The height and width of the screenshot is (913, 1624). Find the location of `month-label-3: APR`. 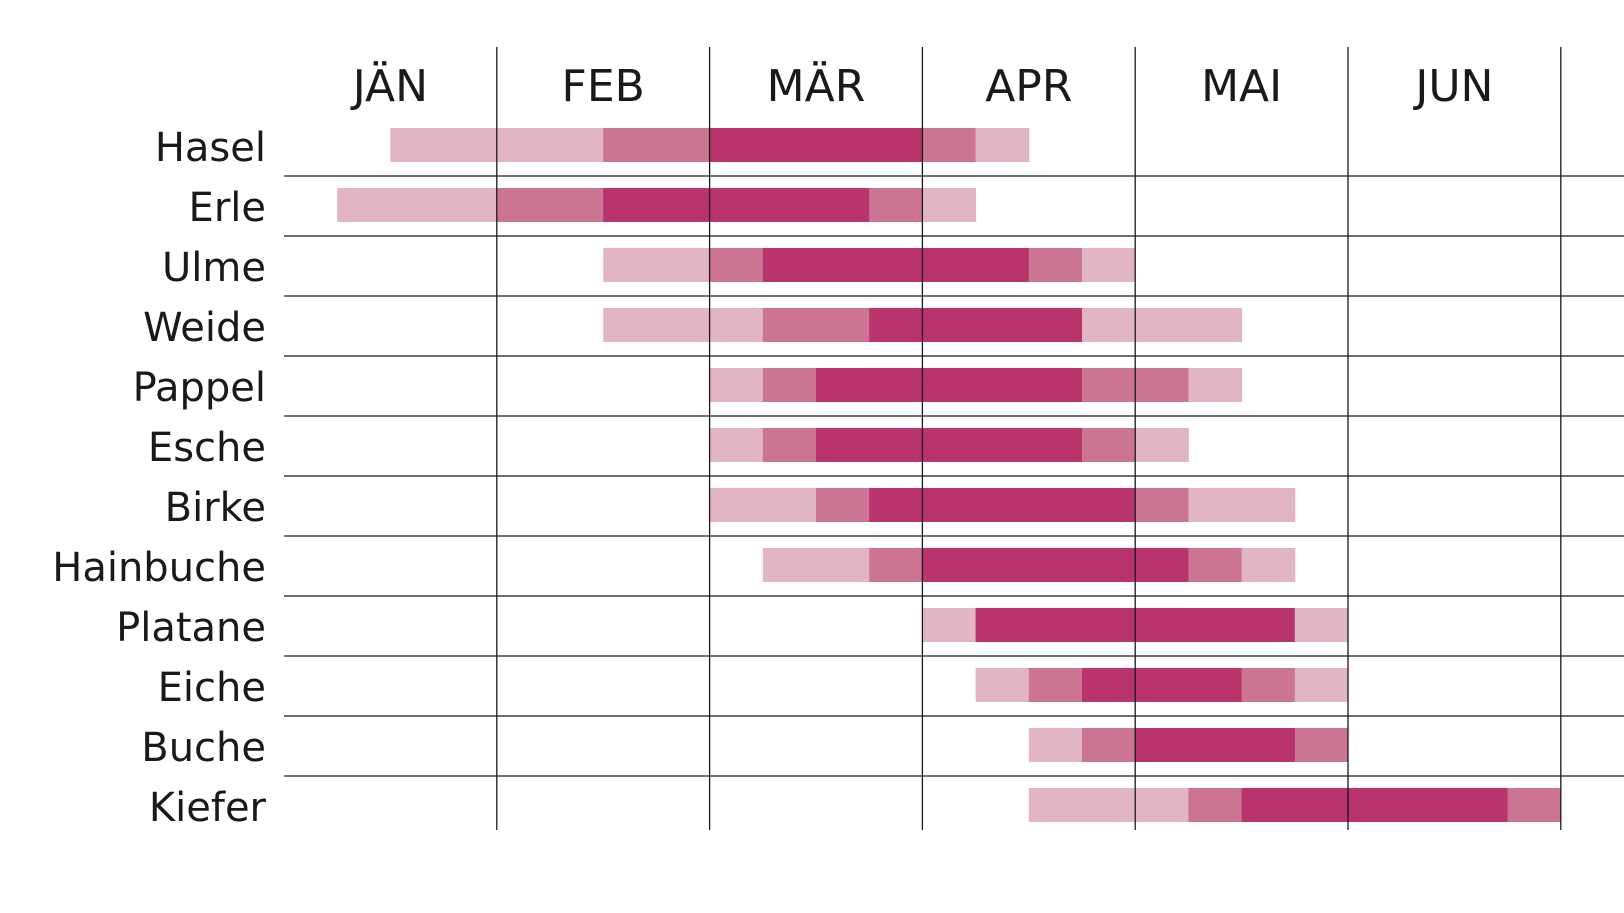

month-label-3: APR is located at coordinates (1028, 86).